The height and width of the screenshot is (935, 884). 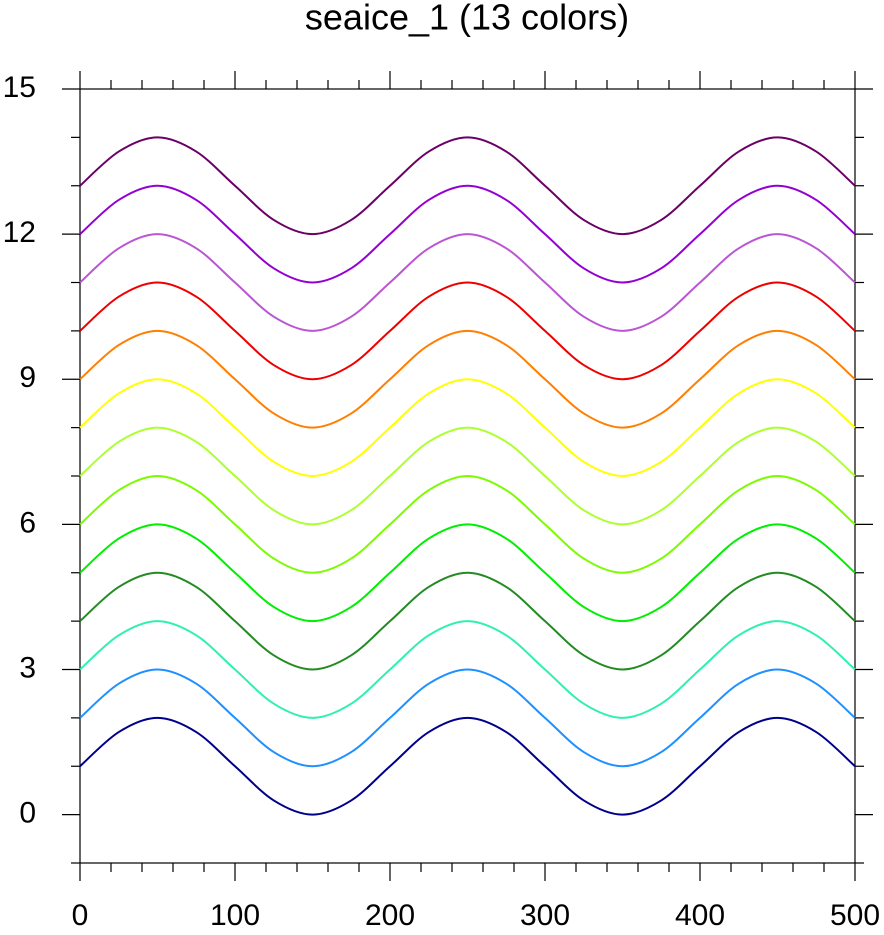 I want to click on y-tick-label: 0, so click(x=27, y=813).